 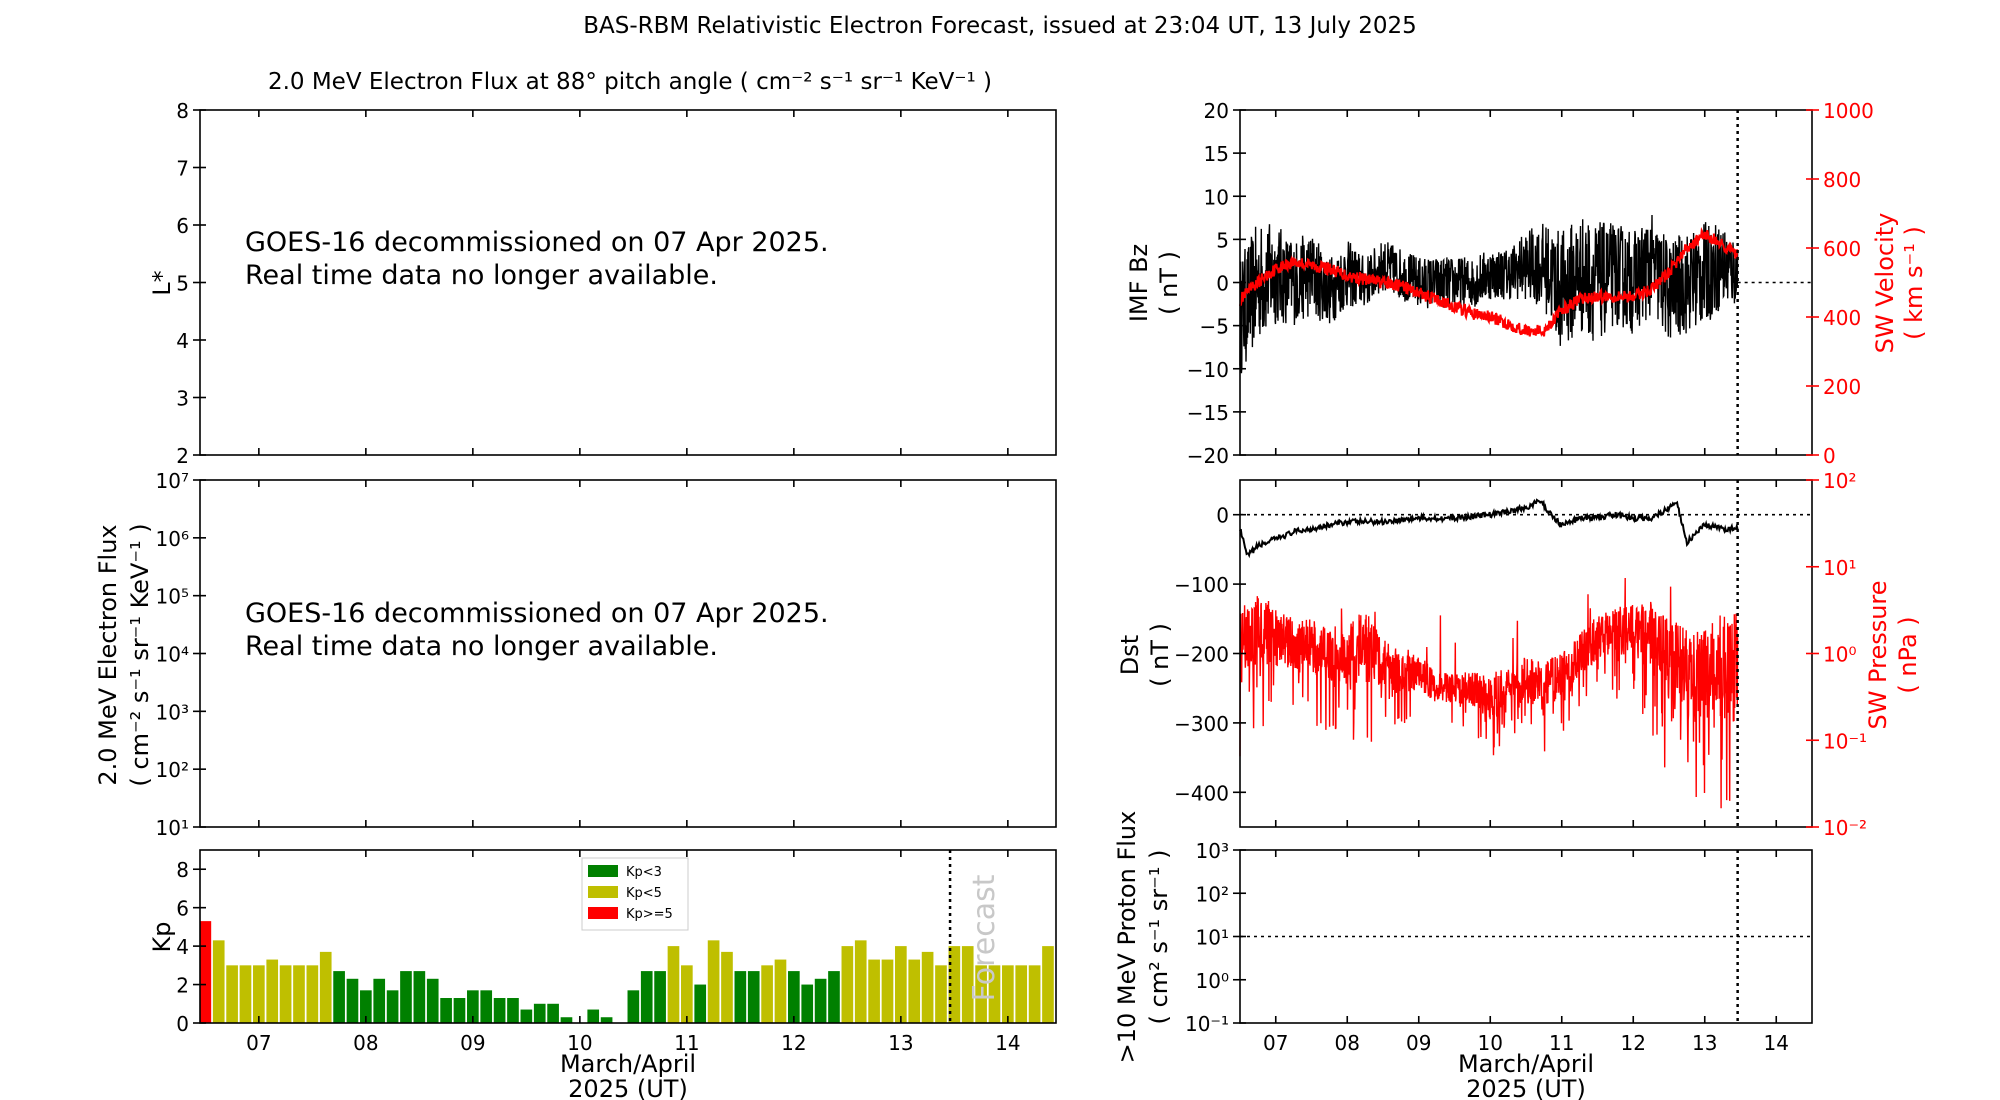 I want to click on kp-xtick-label: 09, so click(x=472, y=1043).